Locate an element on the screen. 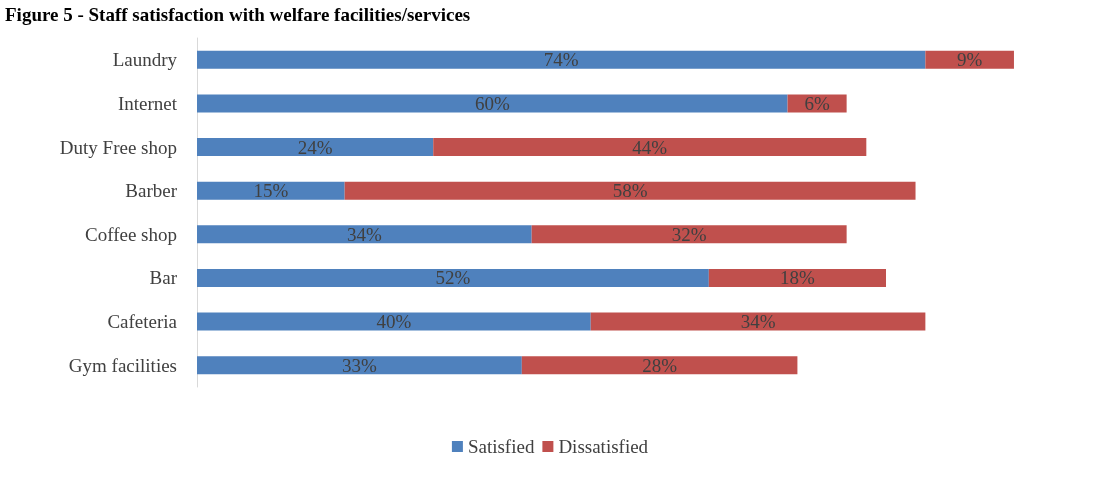 Image resolution: width=1100 pixels, height=479 pixels. data-label: 74% is located at coordinates (561, 60).